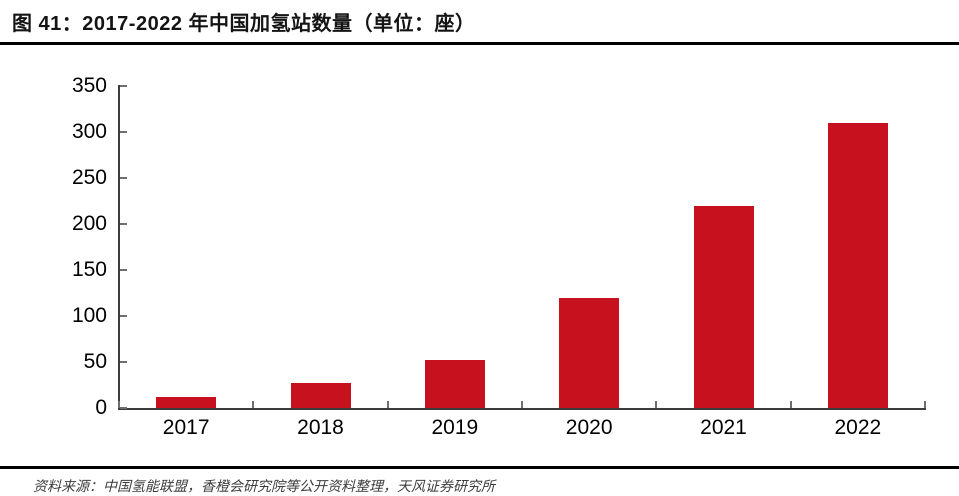  What do you see at coordinates (589, 353) in the screenshot?
I see `bar-2020` at bounding box center [589, 353].